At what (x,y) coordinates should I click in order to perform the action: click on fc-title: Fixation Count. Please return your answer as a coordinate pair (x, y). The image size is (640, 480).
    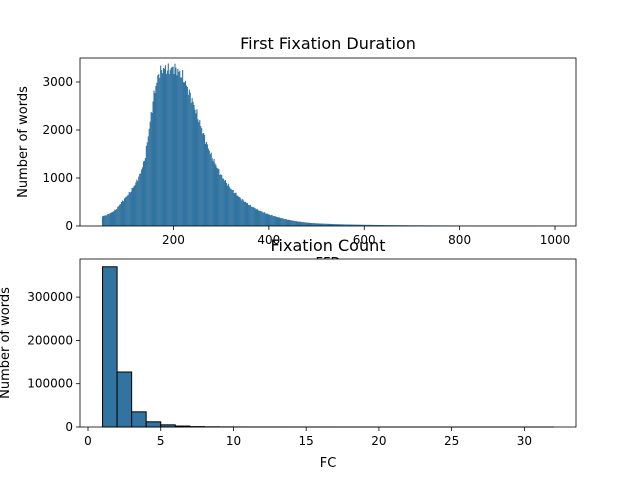
    Looking at the image, I should click on (327, 245).